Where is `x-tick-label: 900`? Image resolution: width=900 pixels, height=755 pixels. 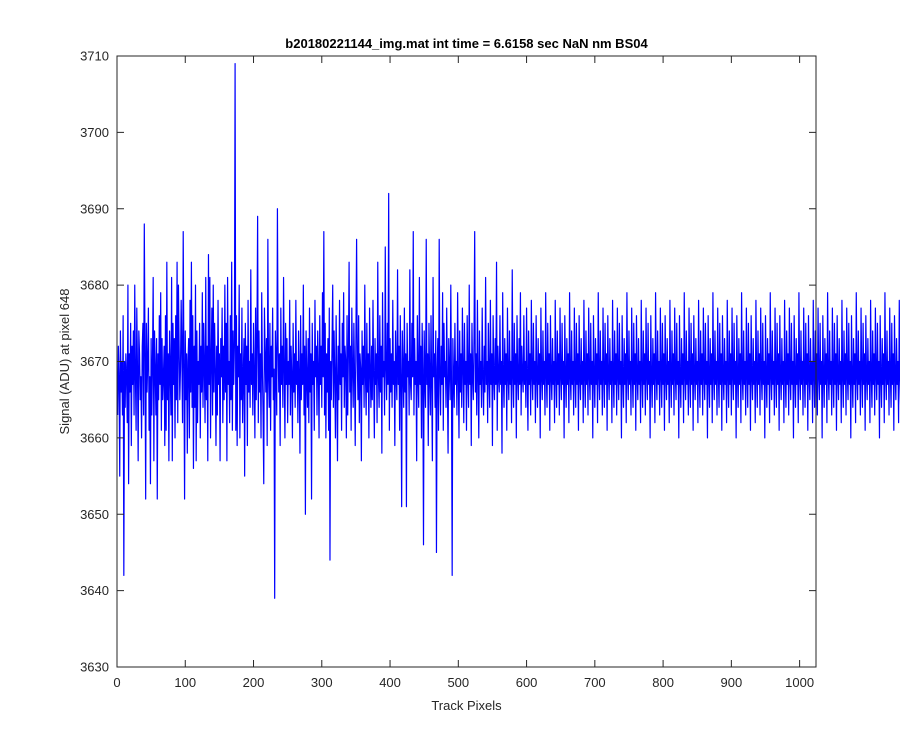
x-tick-label: 900 is located at coordinates (732, 682).